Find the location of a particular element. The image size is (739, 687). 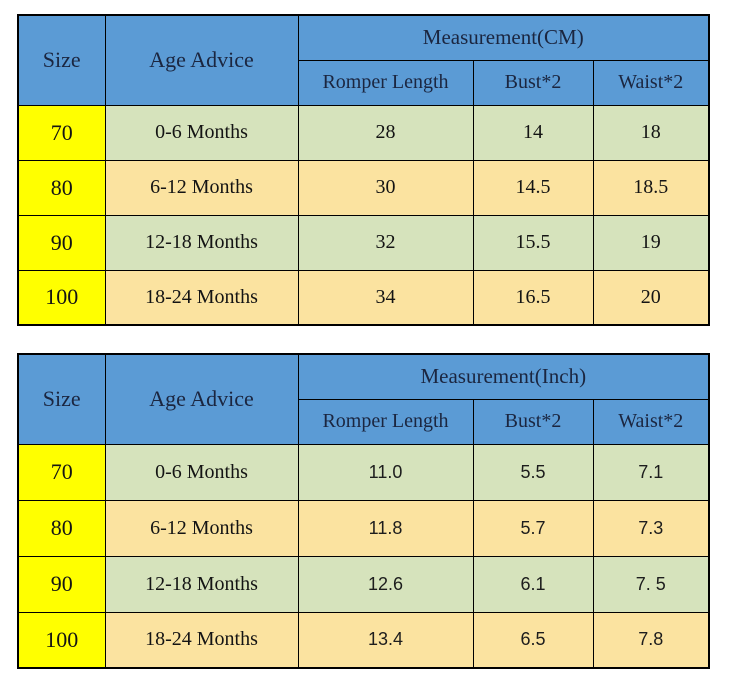

table-row: 80 6-12 Months 11.8 5.7 7.3 is located at coordinates (363, 528).